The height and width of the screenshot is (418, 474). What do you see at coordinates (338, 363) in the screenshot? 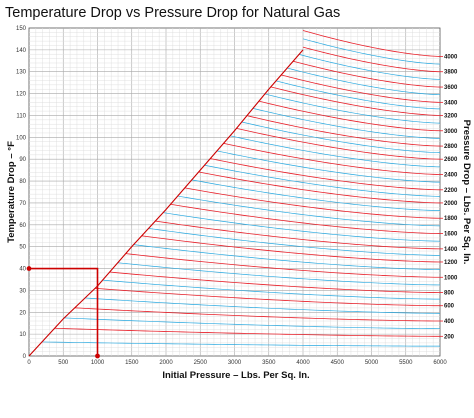
I see `x-tick-label: 4500` at bounding box center [338, 363].